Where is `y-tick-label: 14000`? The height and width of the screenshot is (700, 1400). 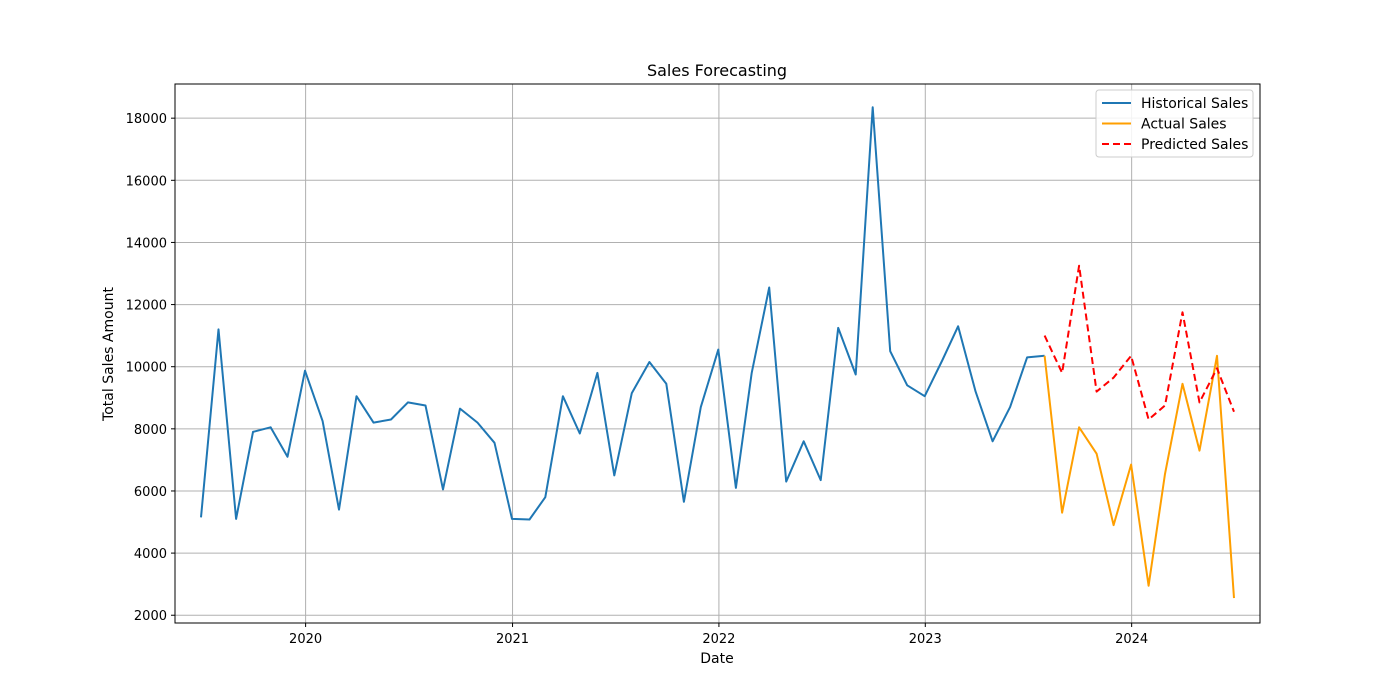 y-tick-label: 14000 is located at coordinates (146, 243).